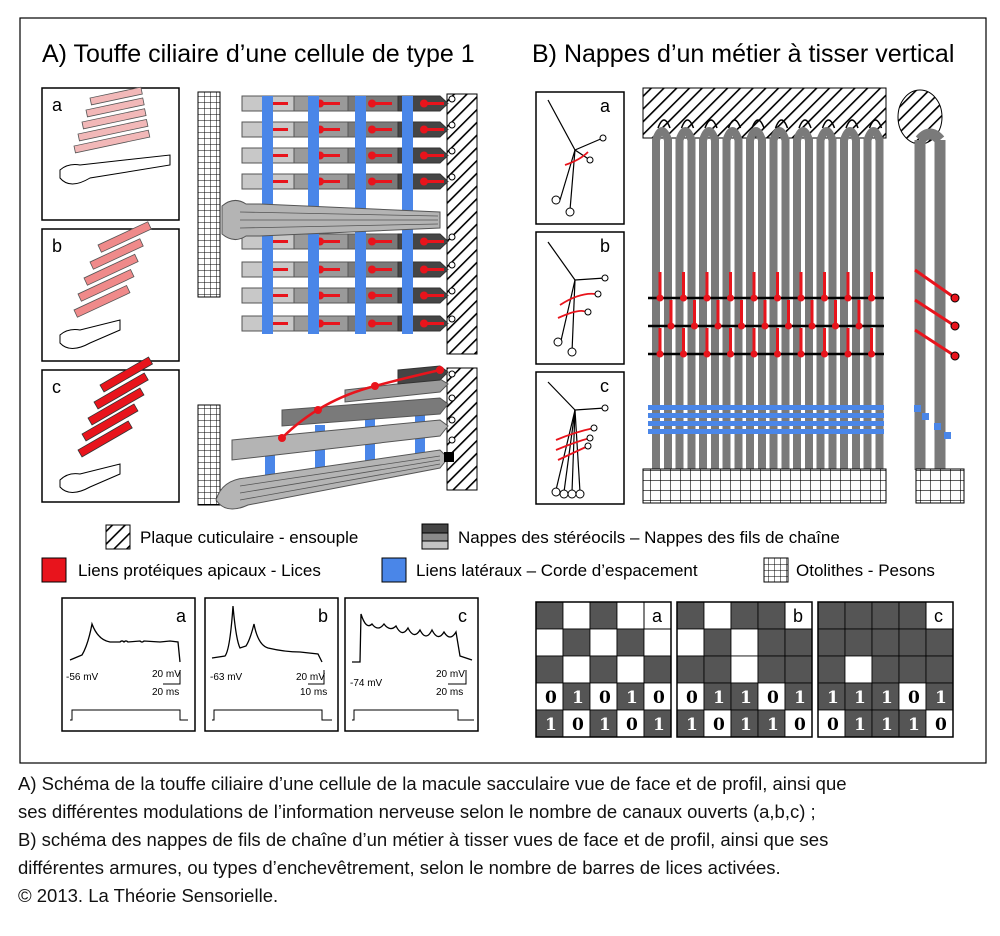  What do you see at coordinates (271, 664) in the screenshot?
I see `trace-b: b -63 mV 20 mV 10 ms` at bounding box center [271, 664].